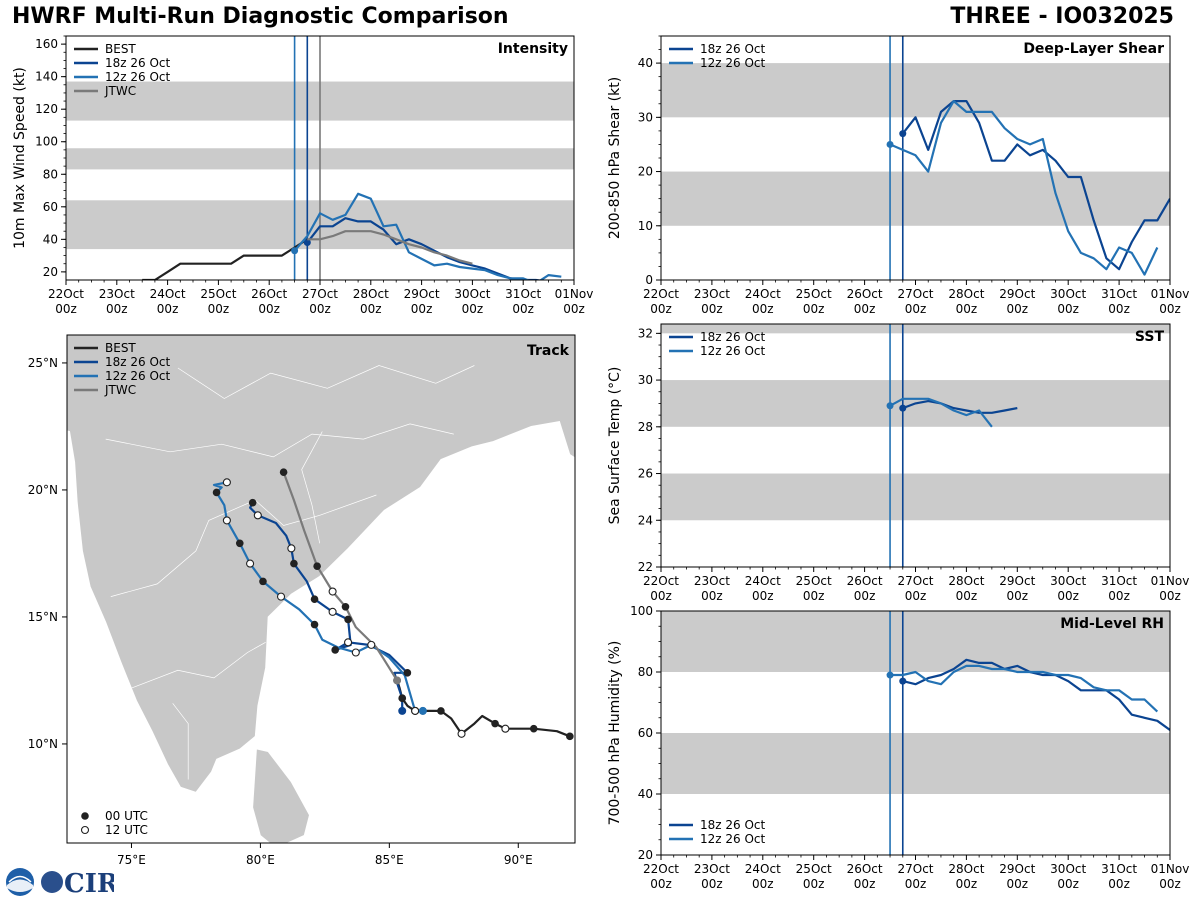 The height and width of the screenshot is (900, 1200). What do you see at coordinates (915, 445) in the screenshot?
I see `axes-frame` at bounding box center [915, 445].